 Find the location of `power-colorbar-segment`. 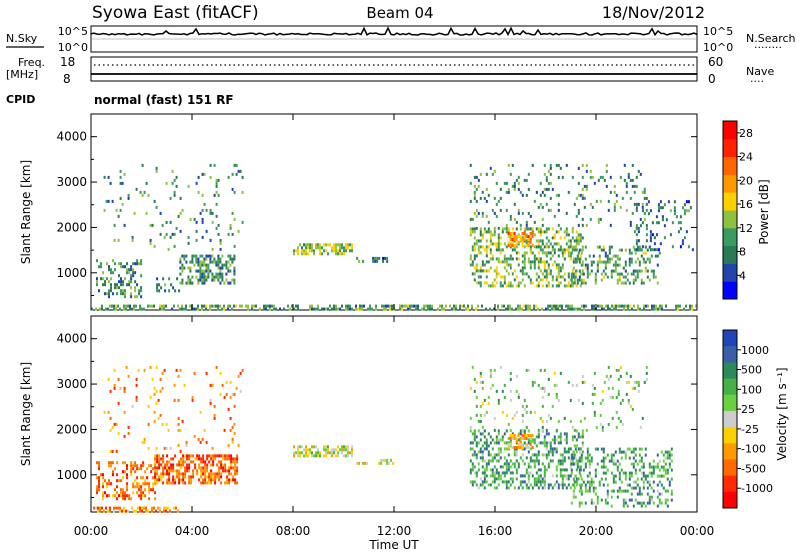

power-colorbar-segment is located at coordinates (730, 272).